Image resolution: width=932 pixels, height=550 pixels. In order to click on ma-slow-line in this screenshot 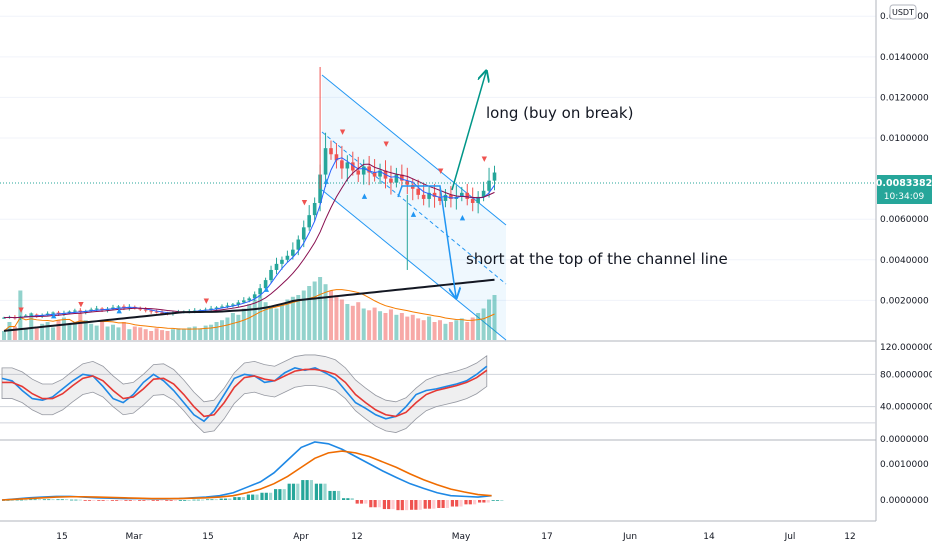, I will do `click(249, 305)`.